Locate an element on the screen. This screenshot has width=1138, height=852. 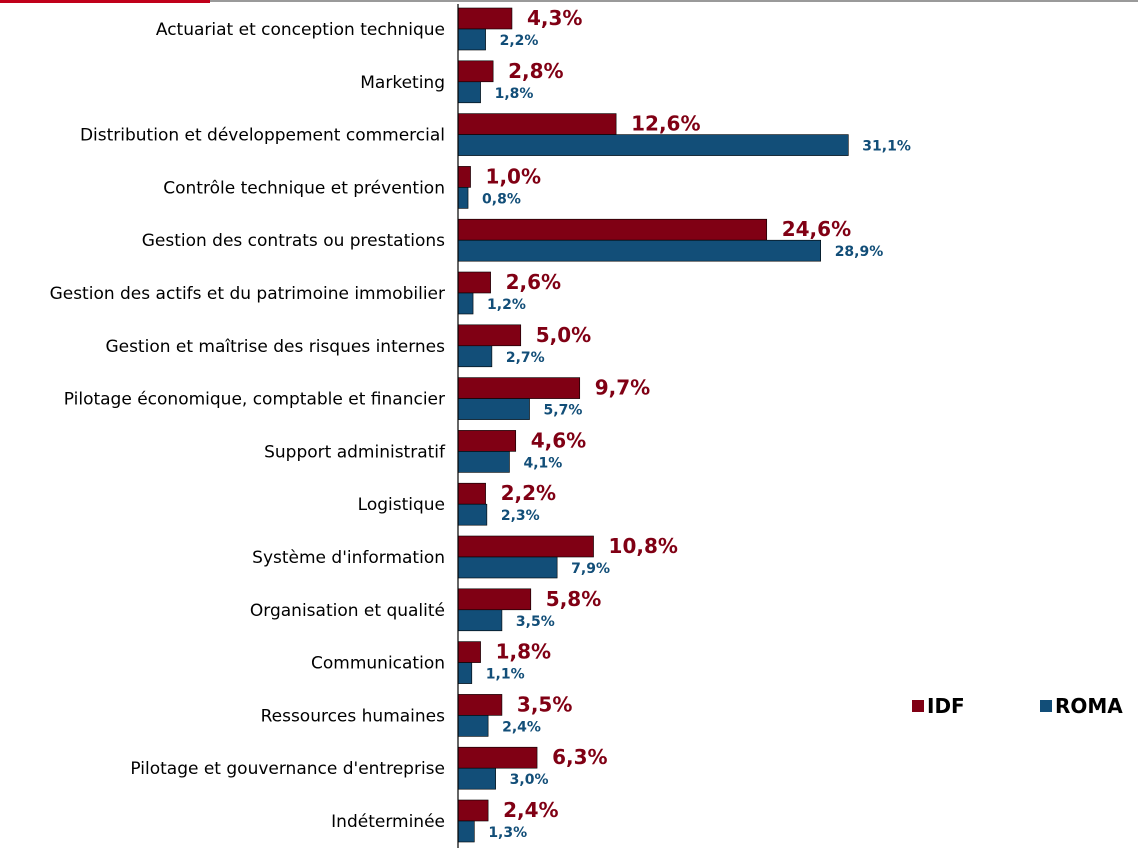
value-label-roma: 5,7% is located at coordinates (563, 411).